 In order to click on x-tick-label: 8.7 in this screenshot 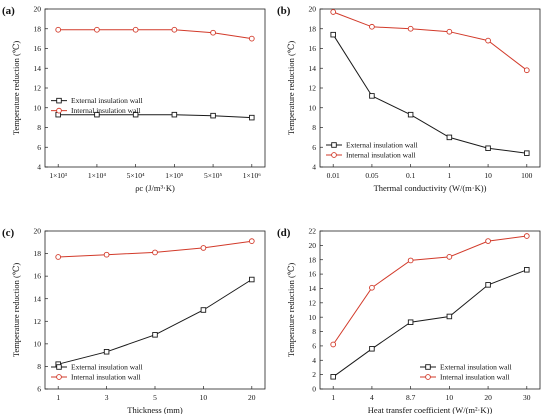, I will do `click(411, 397)`.